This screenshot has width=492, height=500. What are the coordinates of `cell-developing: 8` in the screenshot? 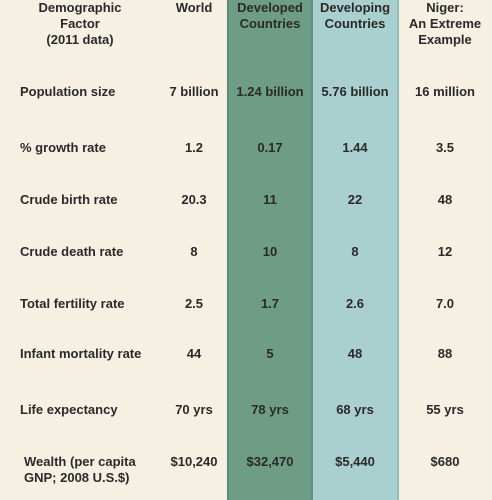 It's located at (355, 251).